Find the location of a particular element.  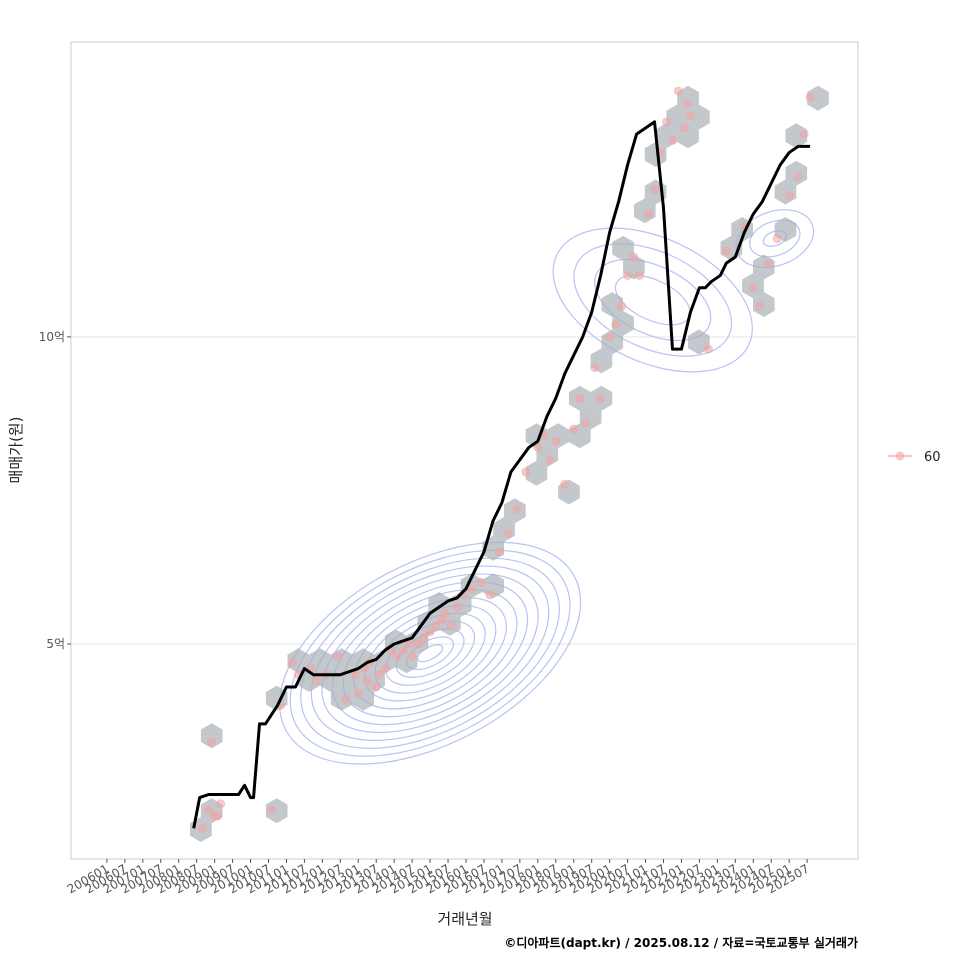

y-tick-label: 10억 is located at coordinates (52, 337).